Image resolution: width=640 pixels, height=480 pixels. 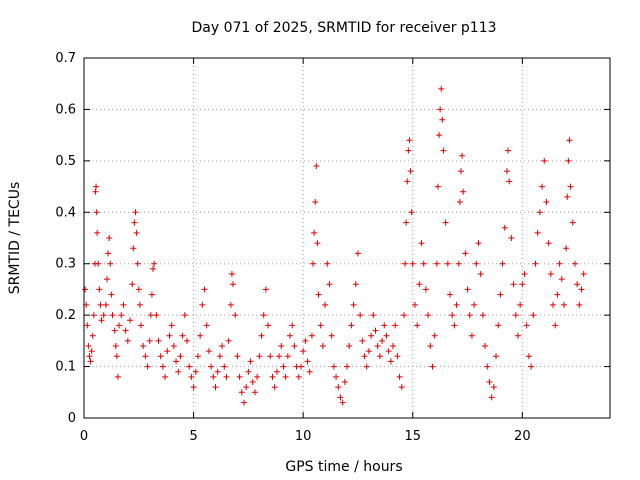 I want to click on x-axis-label: GPS time / hours, so click(x=343, y=467).